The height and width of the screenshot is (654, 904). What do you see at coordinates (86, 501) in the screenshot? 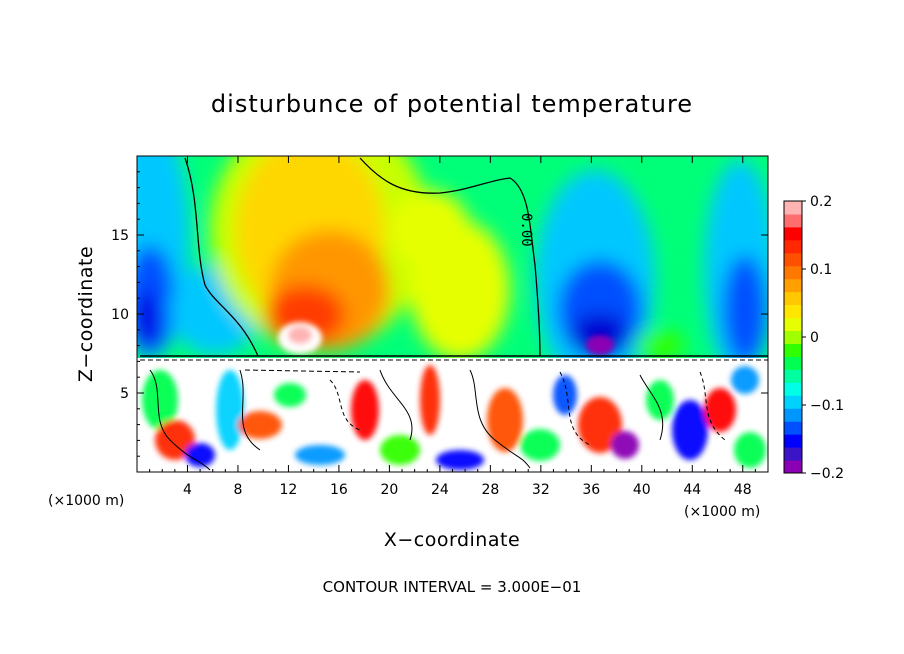
I see `x-unit-label-left: (×1000 m)` at bounding box center [86, 501].